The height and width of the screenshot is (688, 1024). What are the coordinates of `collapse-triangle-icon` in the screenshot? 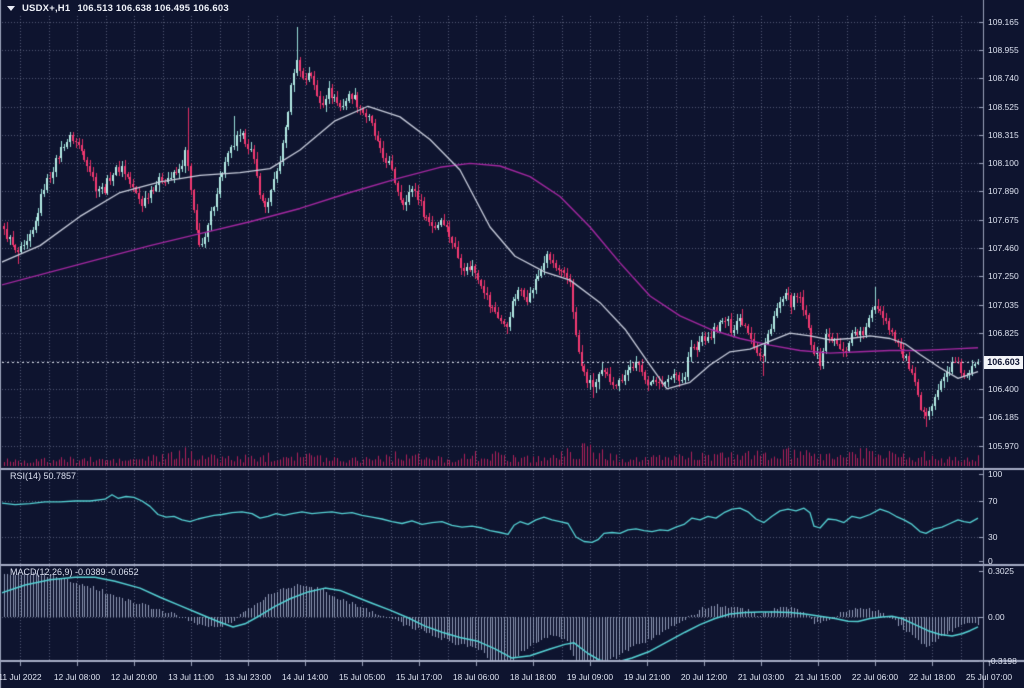 It's located at (11, 8).